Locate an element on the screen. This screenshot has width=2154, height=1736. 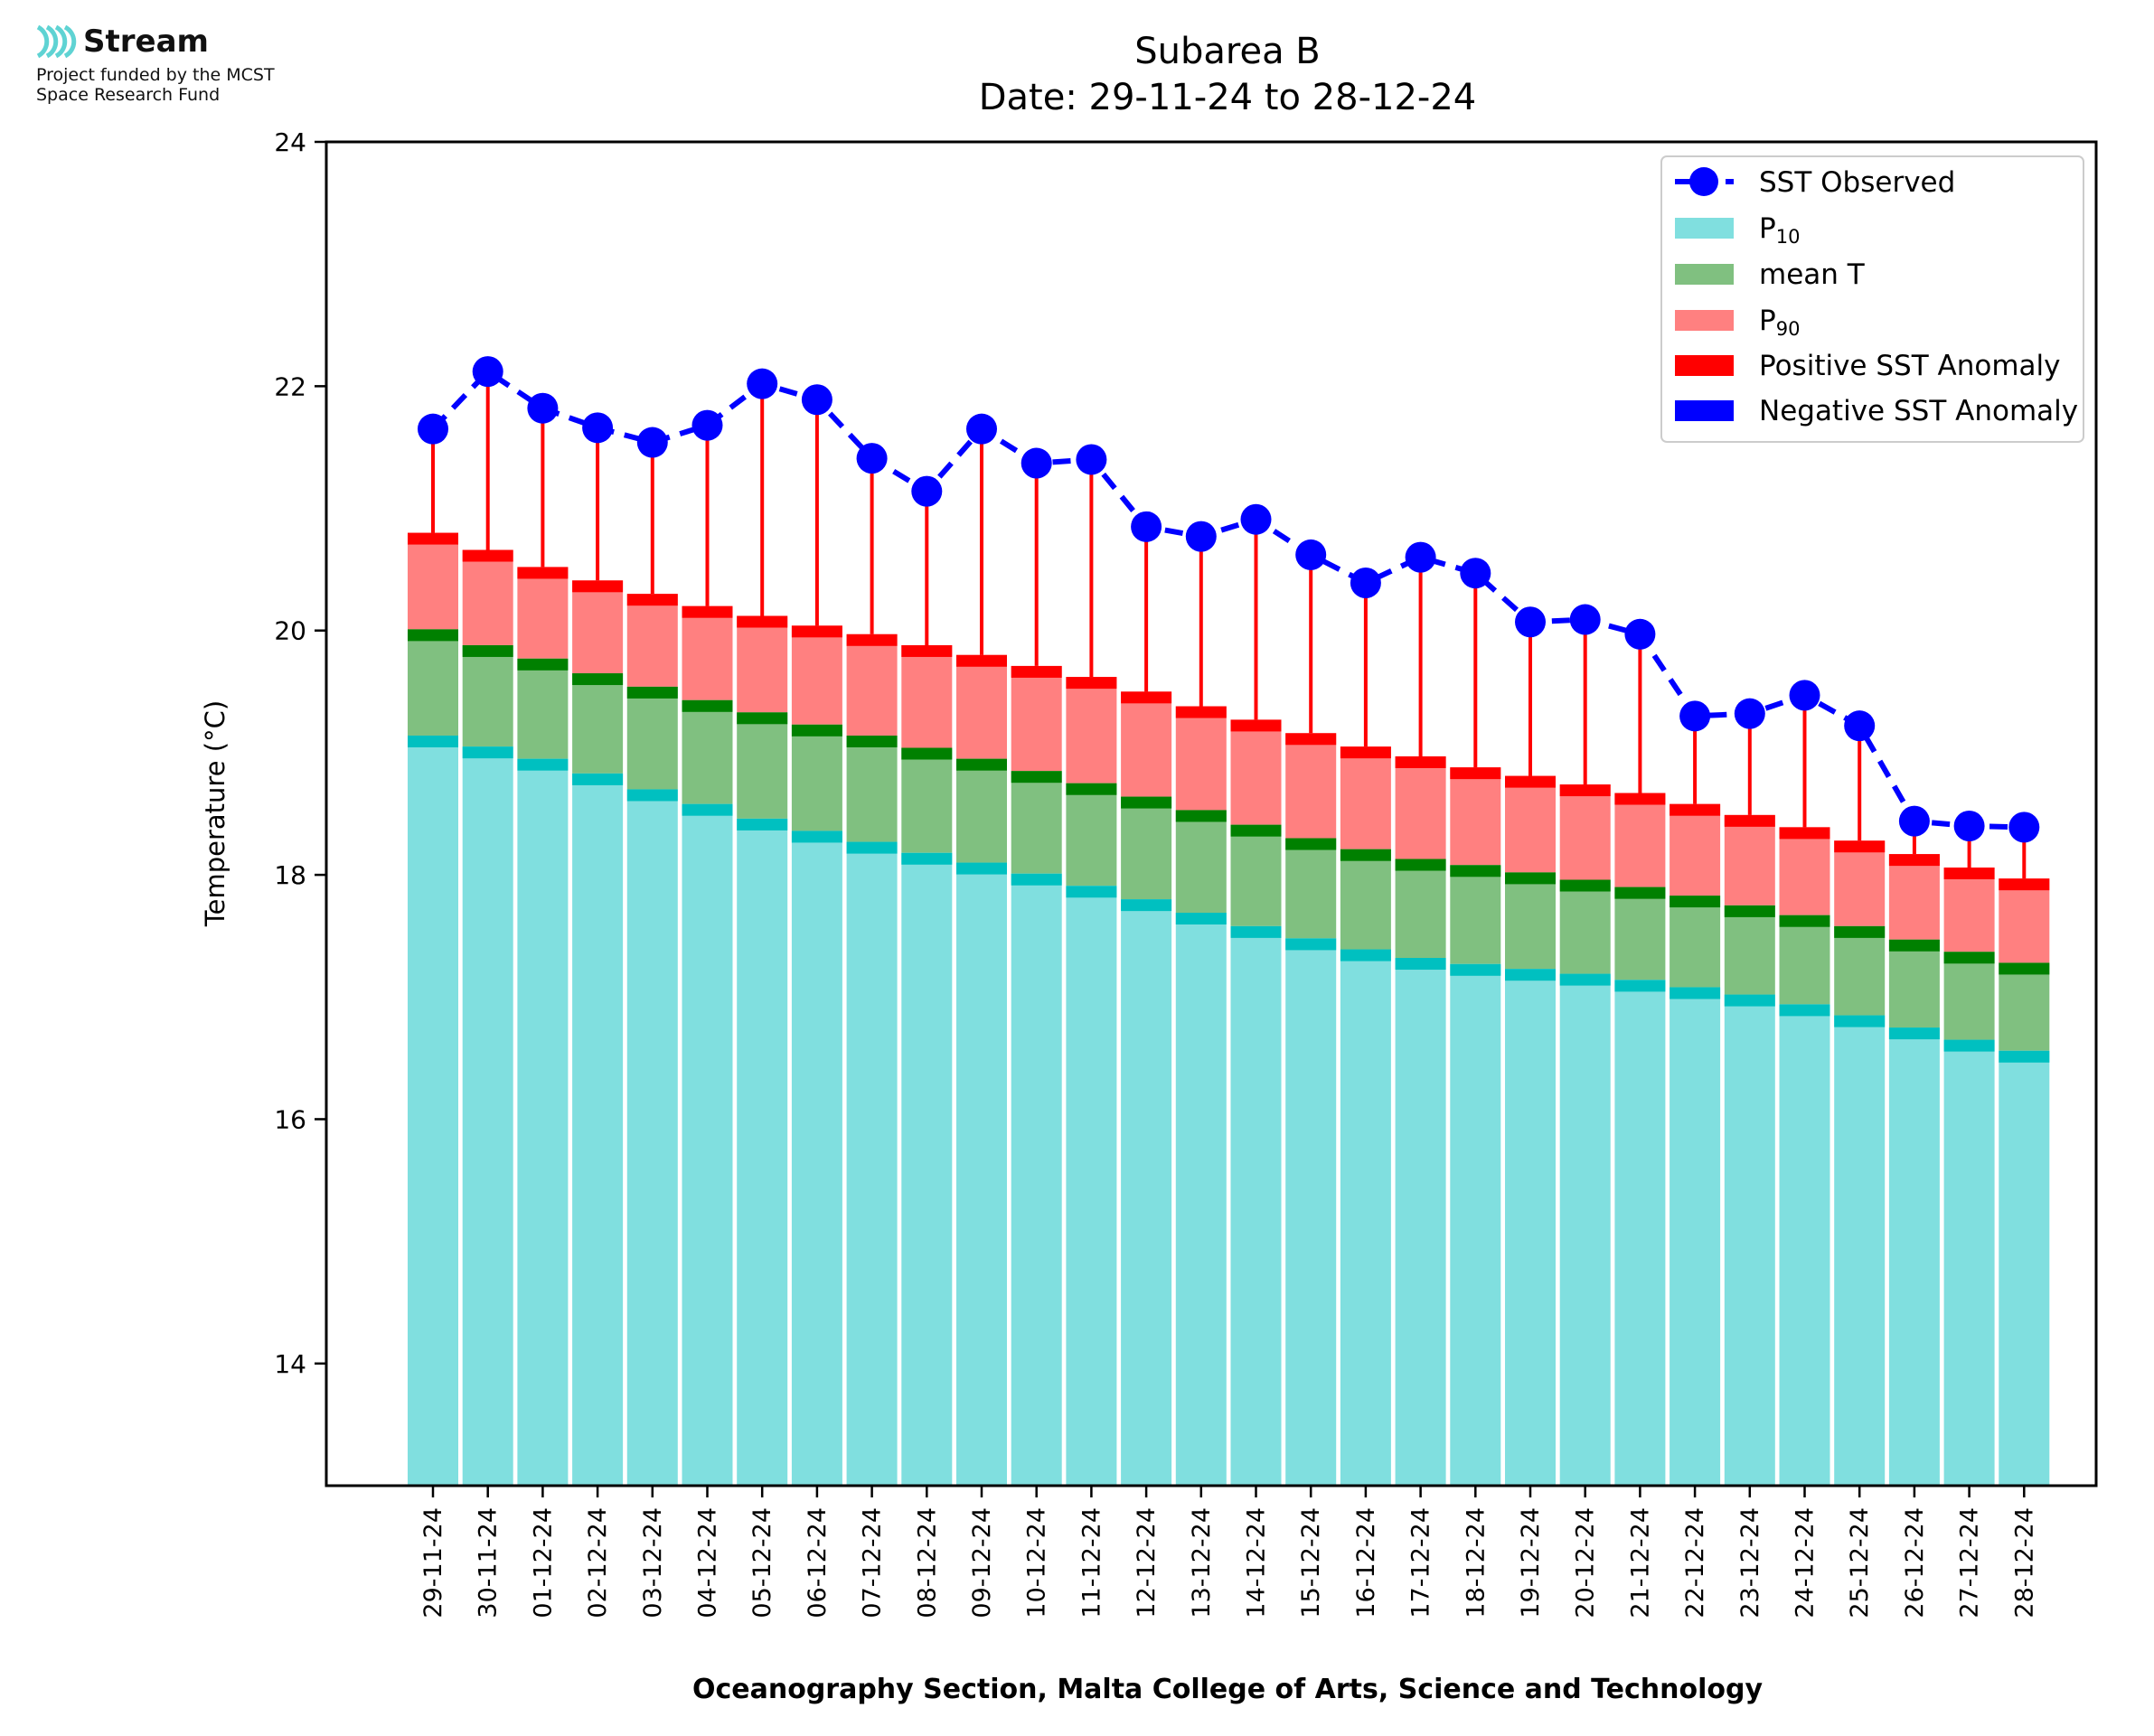
legend-p10-base: P is located at coordinates (1767, 228).